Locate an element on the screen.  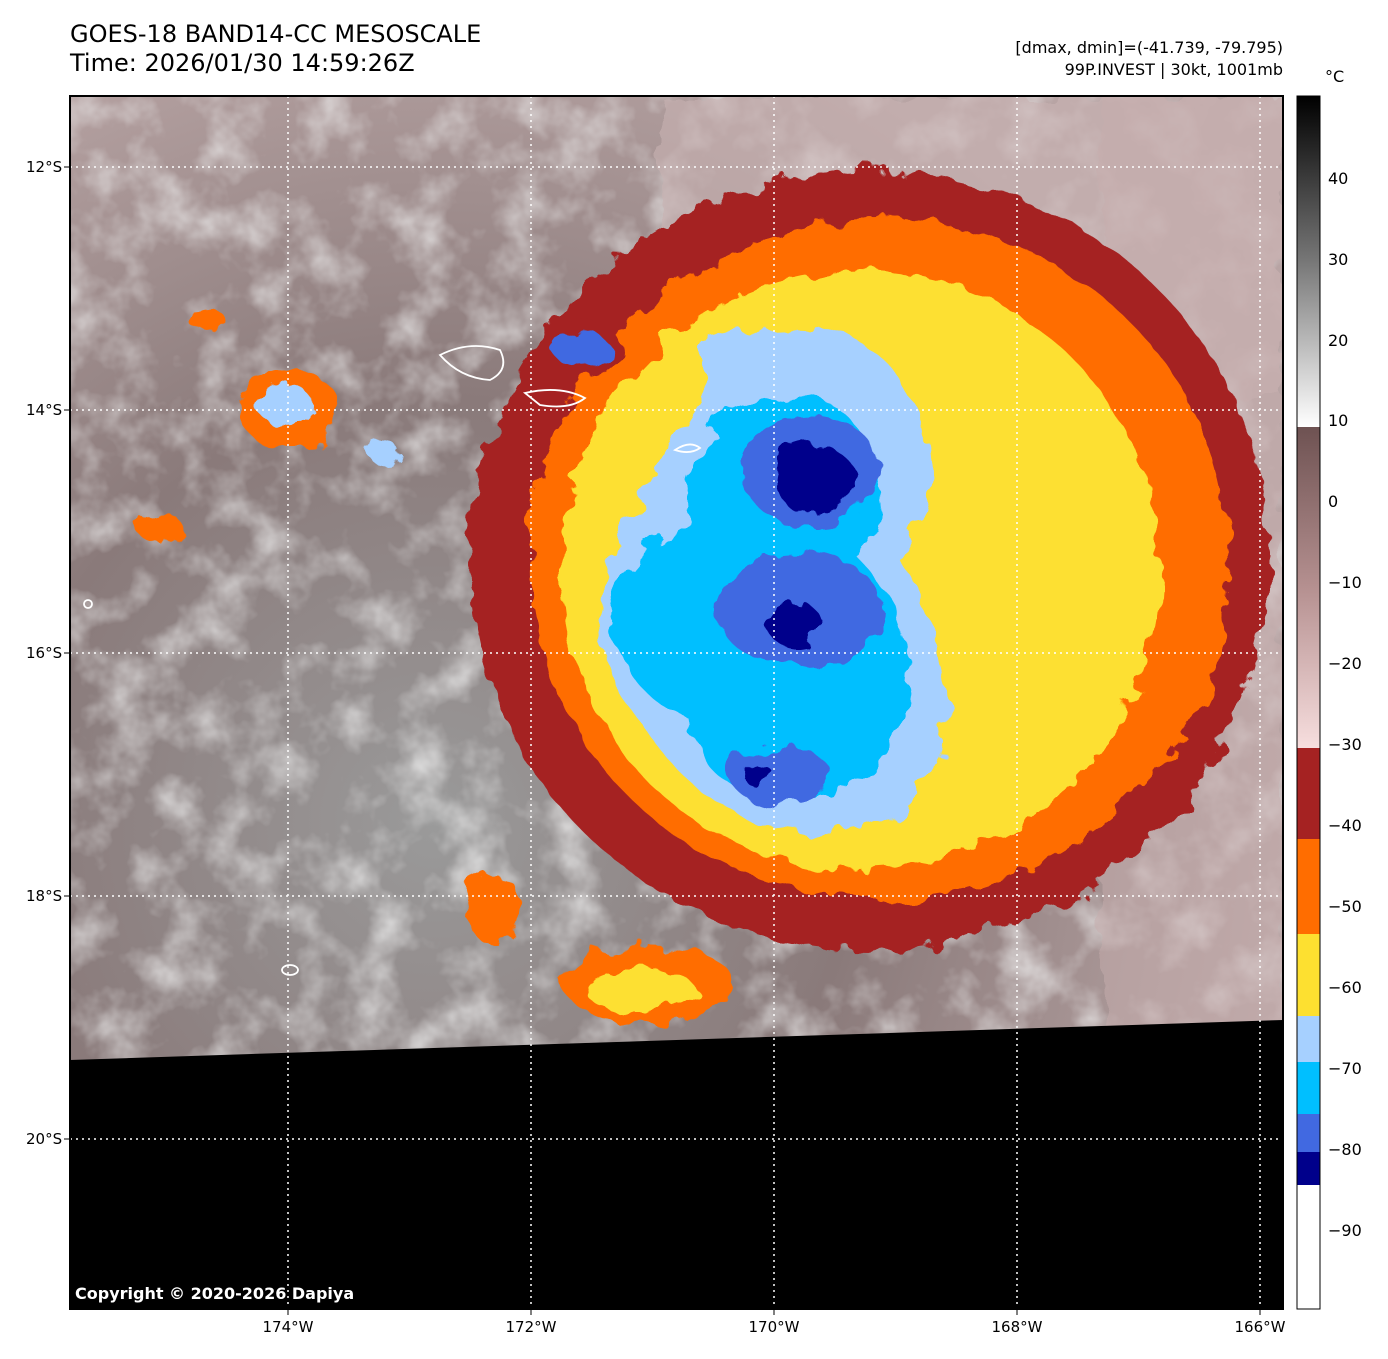
island-wallis is located at coordinates (88, 604).